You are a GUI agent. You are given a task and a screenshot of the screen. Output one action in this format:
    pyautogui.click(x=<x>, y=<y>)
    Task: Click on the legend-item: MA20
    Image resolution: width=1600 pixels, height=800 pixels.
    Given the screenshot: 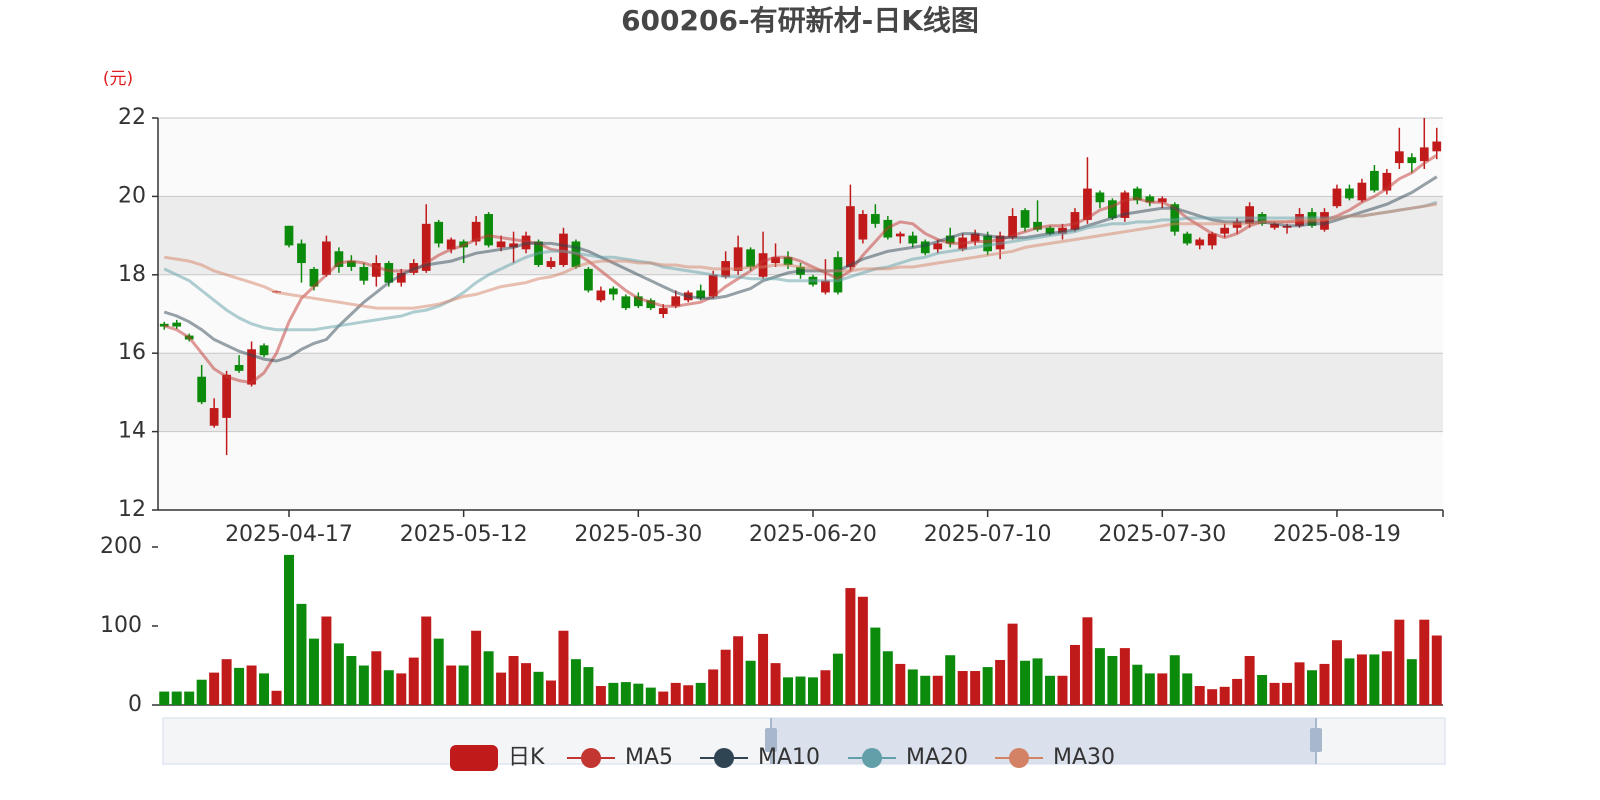 What is the action you would take?
    pyautogui.click(x=908, y=757)
    